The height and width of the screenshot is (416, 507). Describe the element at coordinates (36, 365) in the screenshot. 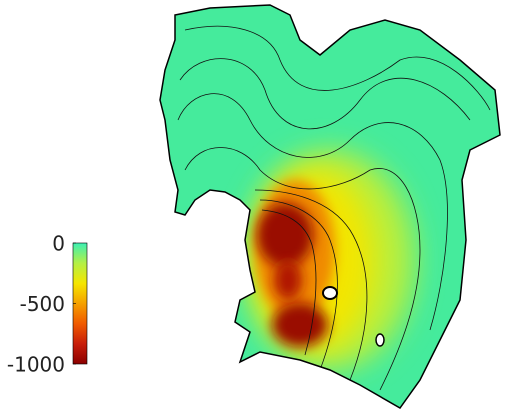

I see `colorbar-tick-label: -1000` at that location.